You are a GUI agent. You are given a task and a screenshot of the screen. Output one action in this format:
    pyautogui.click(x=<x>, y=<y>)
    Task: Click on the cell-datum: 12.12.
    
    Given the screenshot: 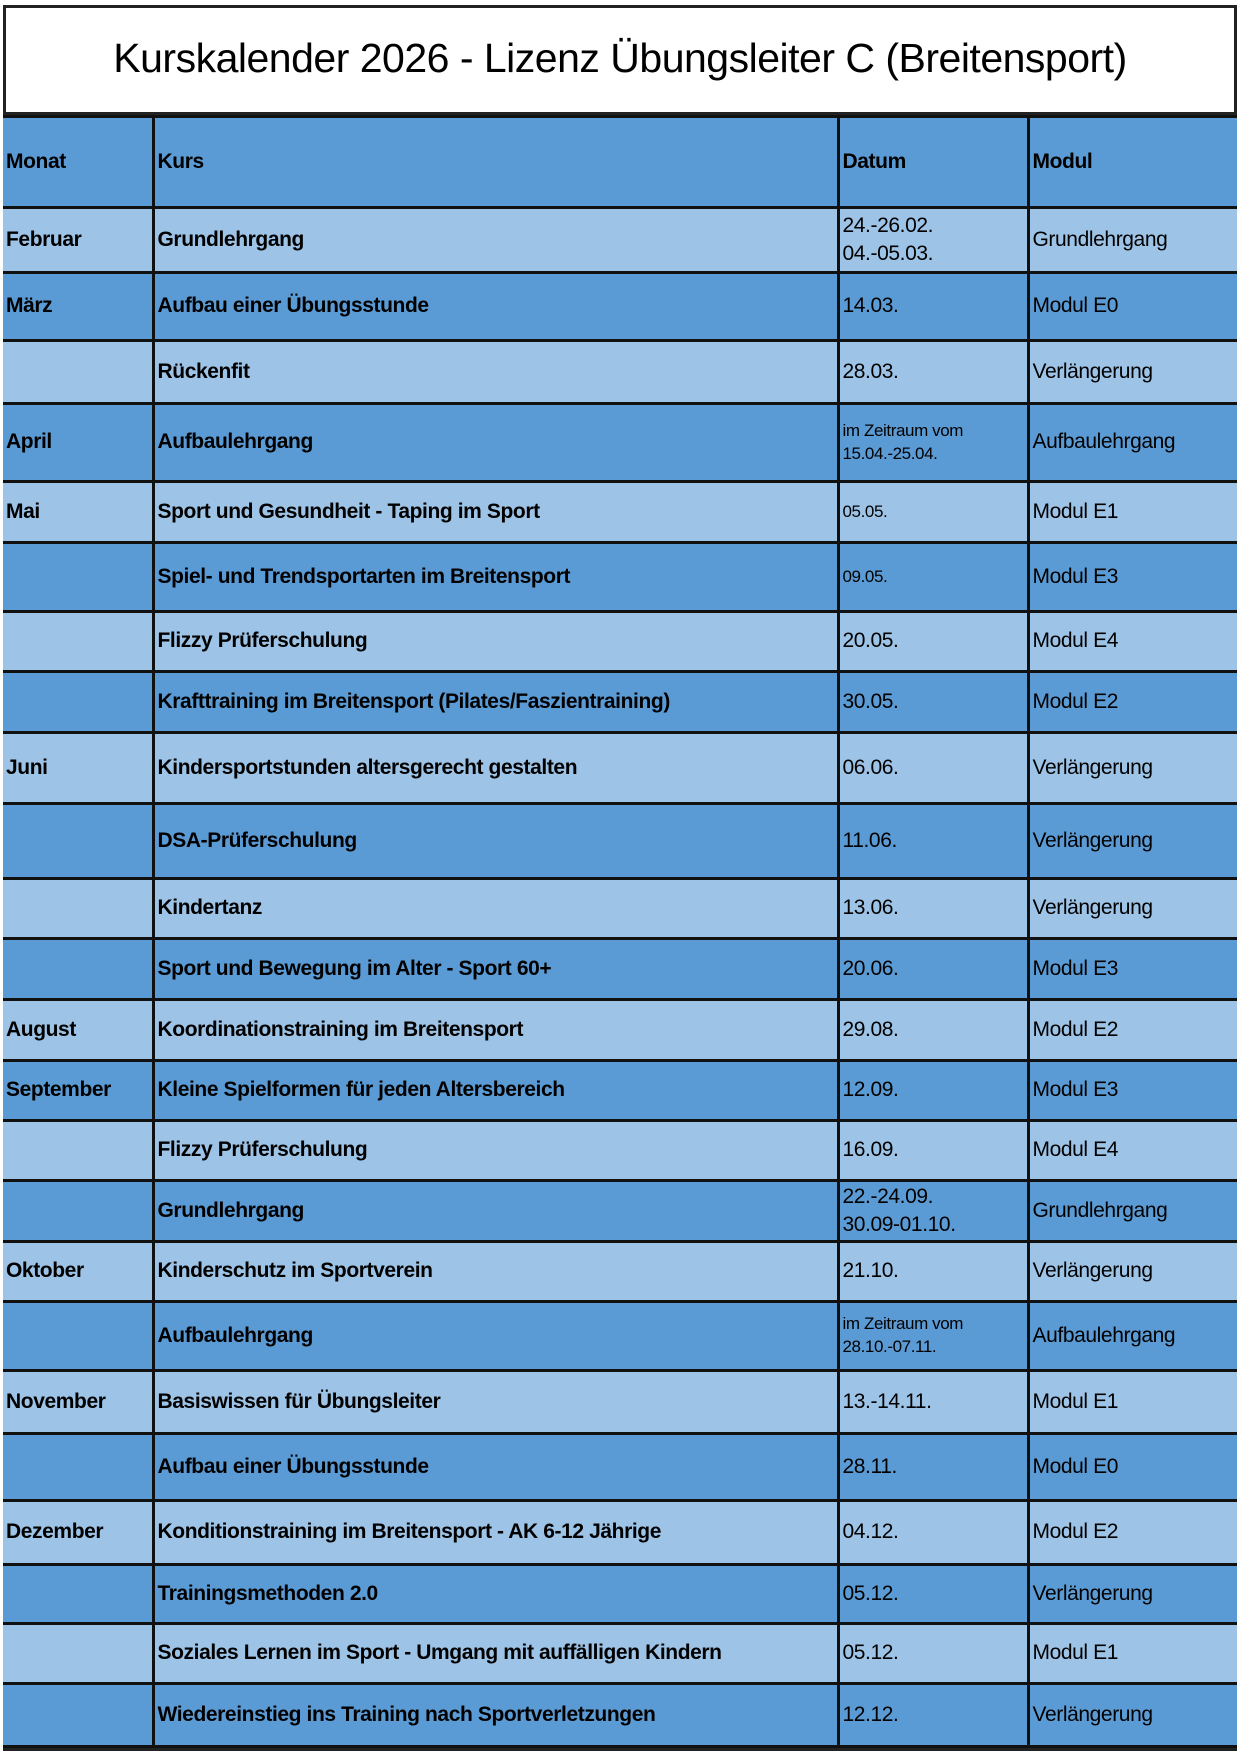 What is the action you would take?
    pyautogui.click(x=933, y=1715)
    